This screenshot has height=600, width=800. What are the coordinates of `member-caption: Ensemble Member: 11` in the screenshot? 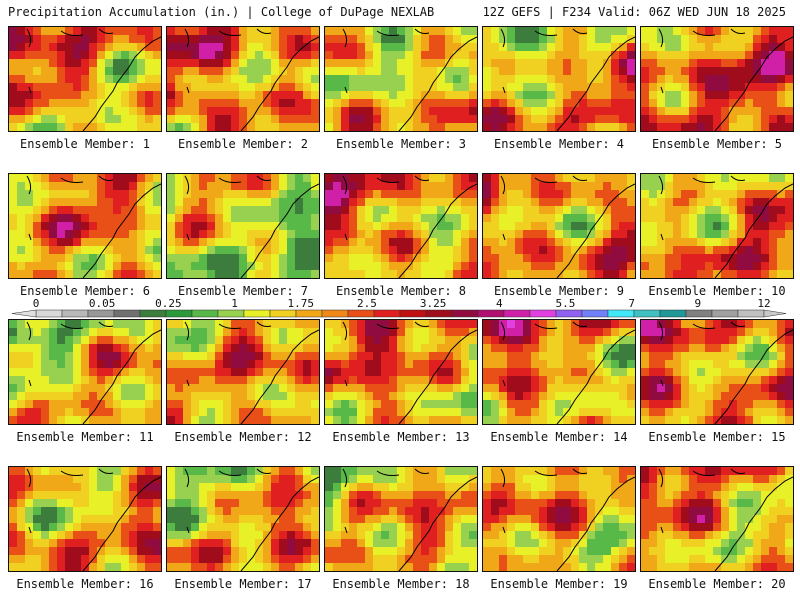 It's located at (85, 437).